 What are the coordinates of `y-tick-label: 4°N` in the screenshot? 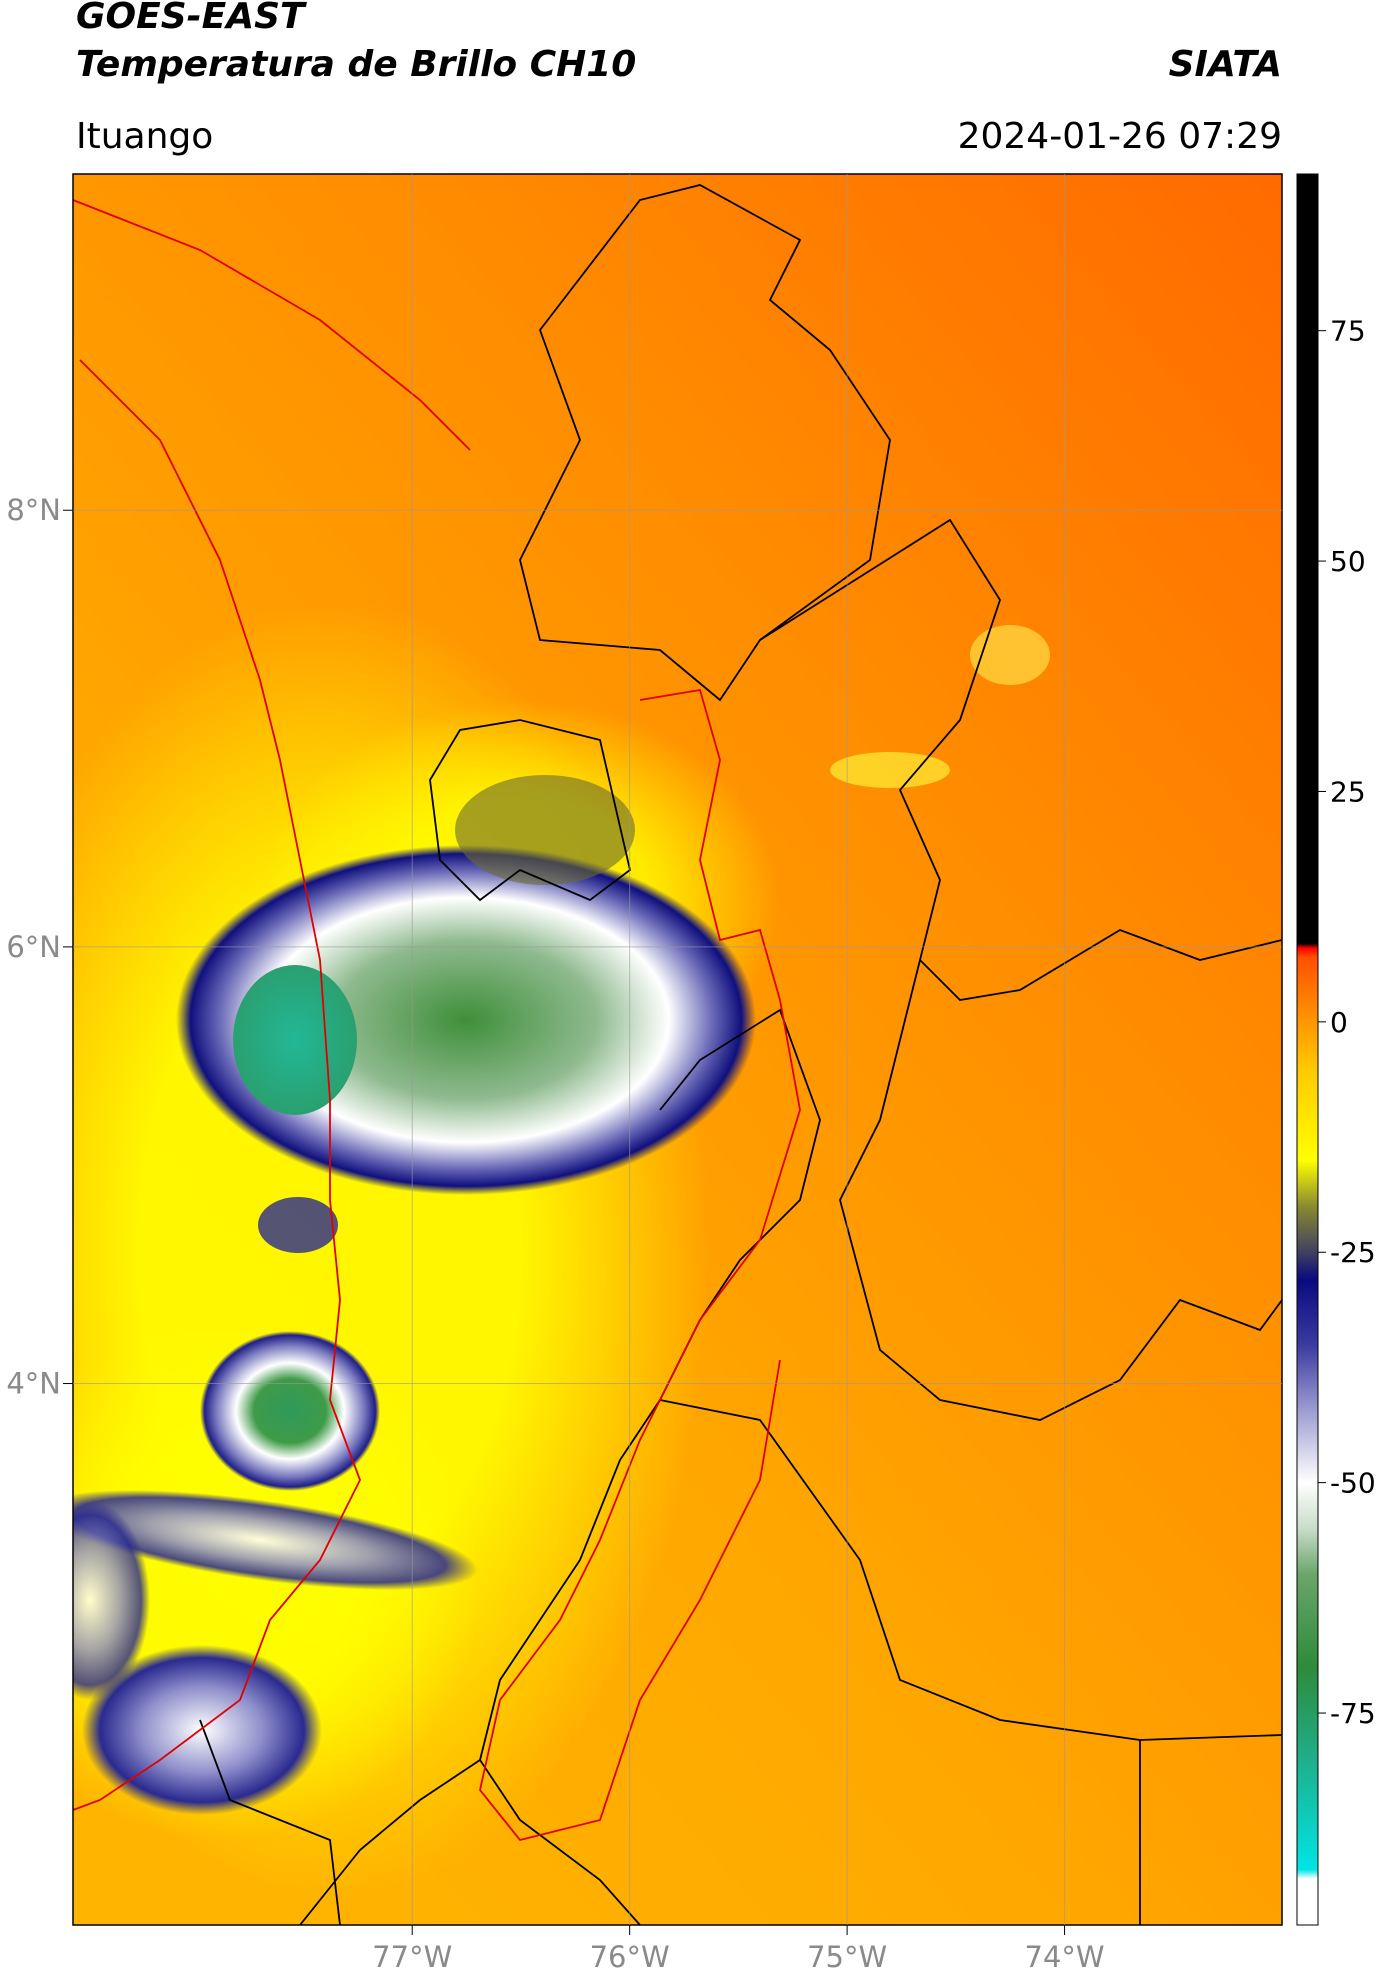 It's located at (33, 1384).